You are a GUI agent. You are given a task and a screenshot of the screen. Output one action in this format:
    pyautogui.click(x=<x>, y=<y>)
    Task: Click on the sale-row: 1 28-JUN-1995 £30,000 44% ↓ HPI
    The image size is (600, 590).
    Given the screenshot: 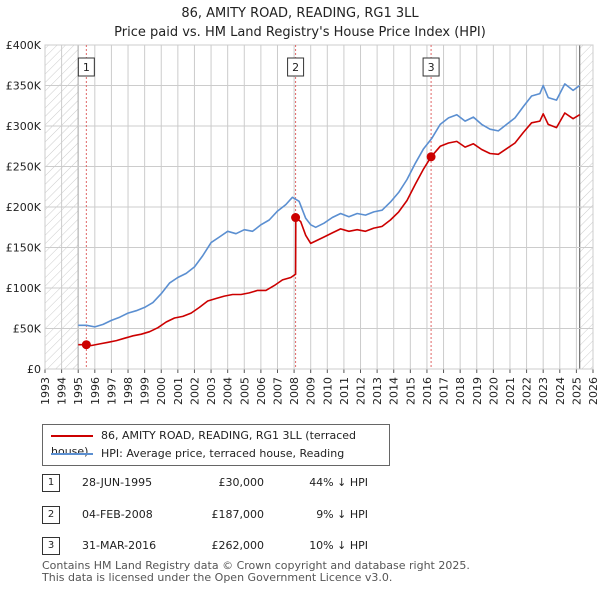 What is the action you would take?
    pyautogui.click(x=252, y=483)
    